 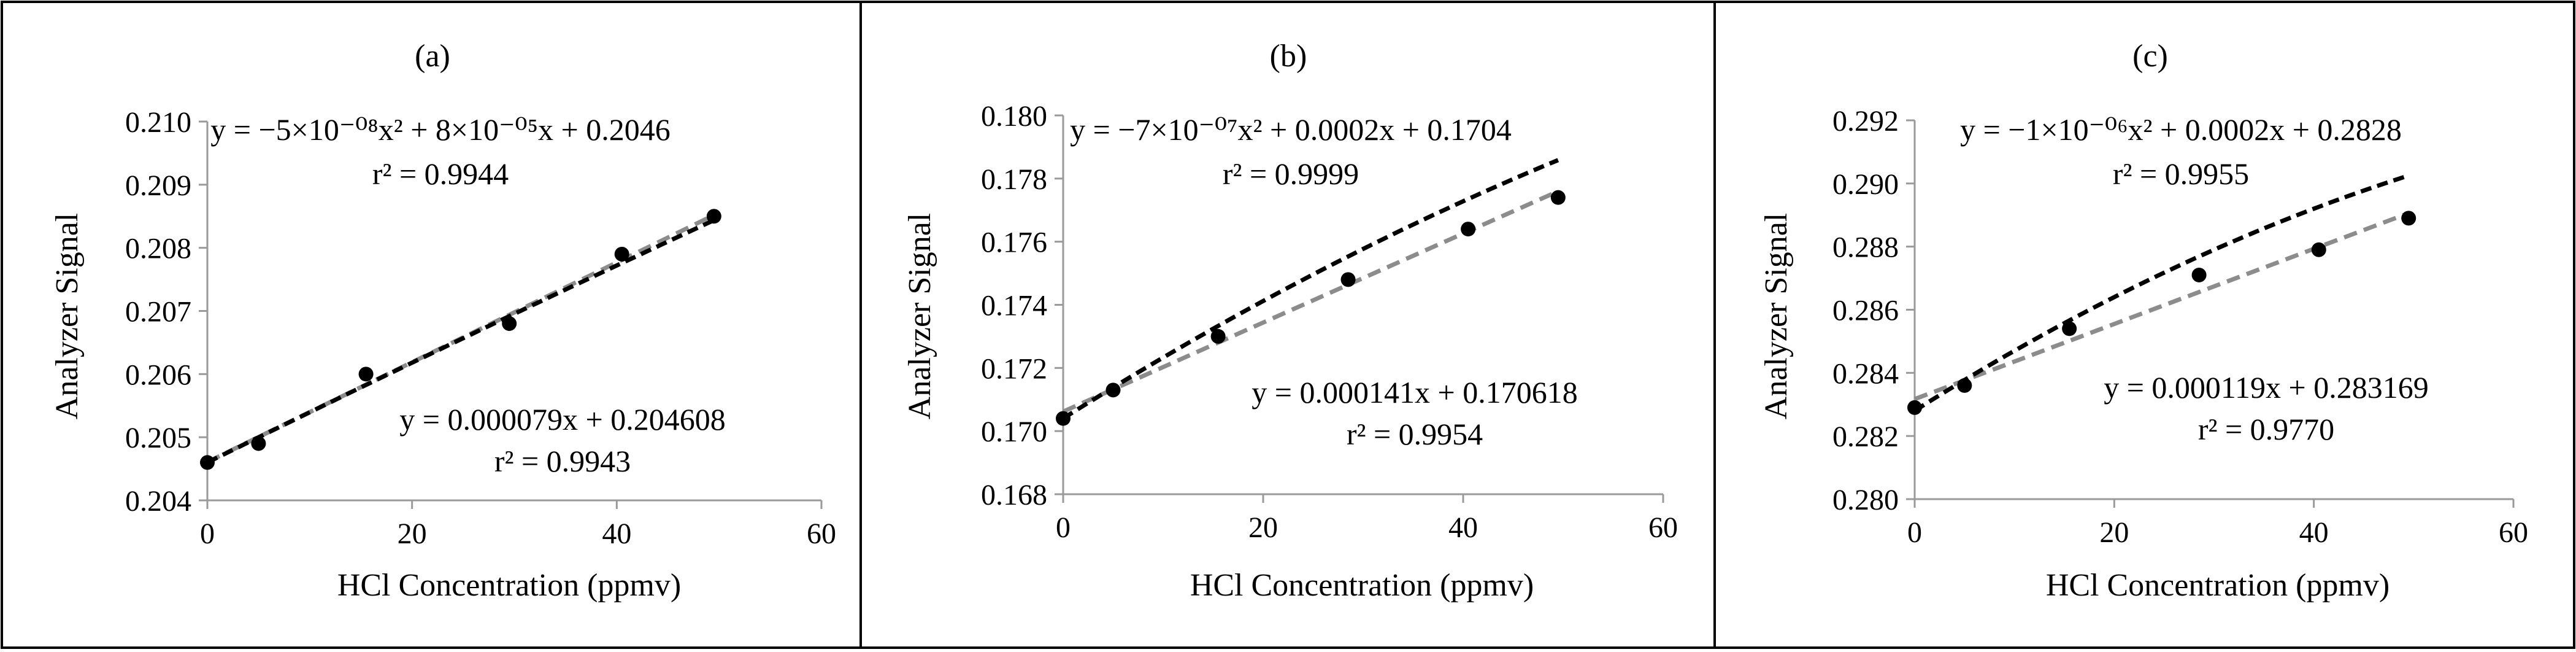 I want to click on panel-c-y-tick-label: 0.282, so click(x=1865, y=437).